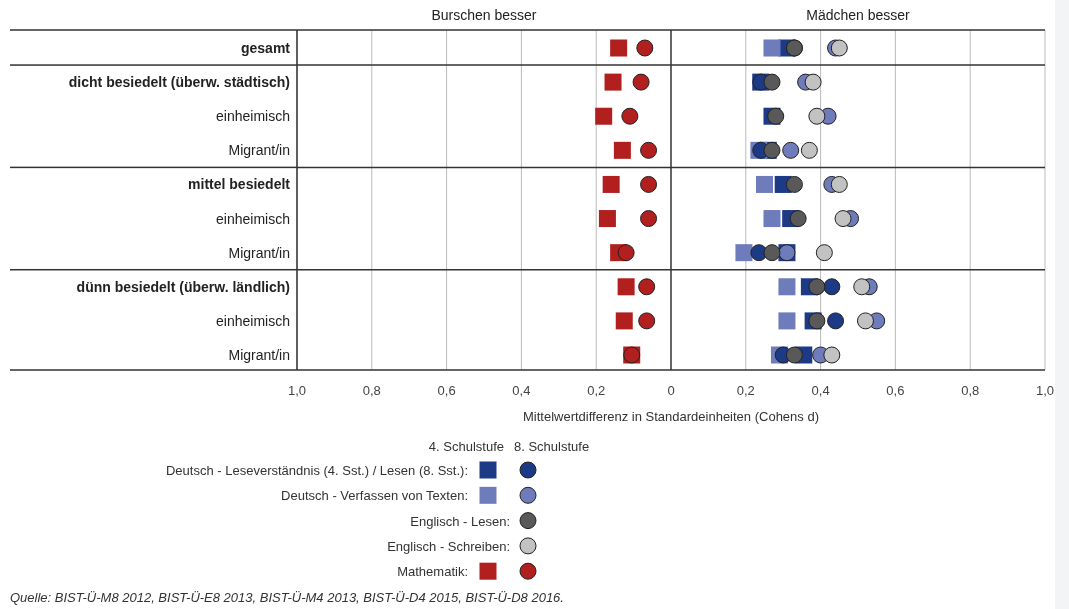 This screenshot has height=609, width=1069. I want to click on y-tick-label: dünn besiedelt (überw. ländlich), so click(183, 286).